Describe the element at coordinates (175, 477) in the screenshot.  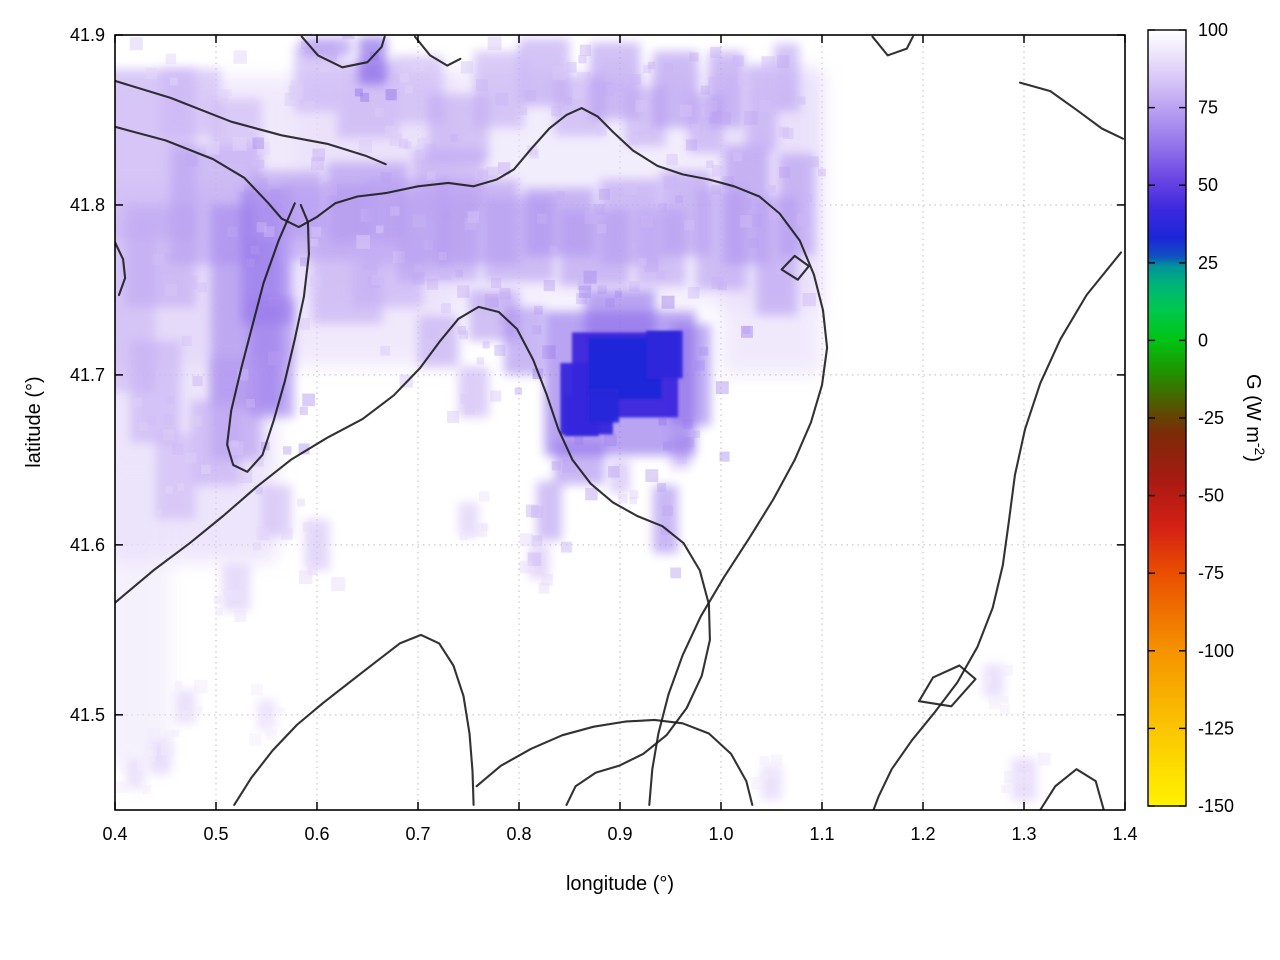
I see `heatmap-patch` at that location.